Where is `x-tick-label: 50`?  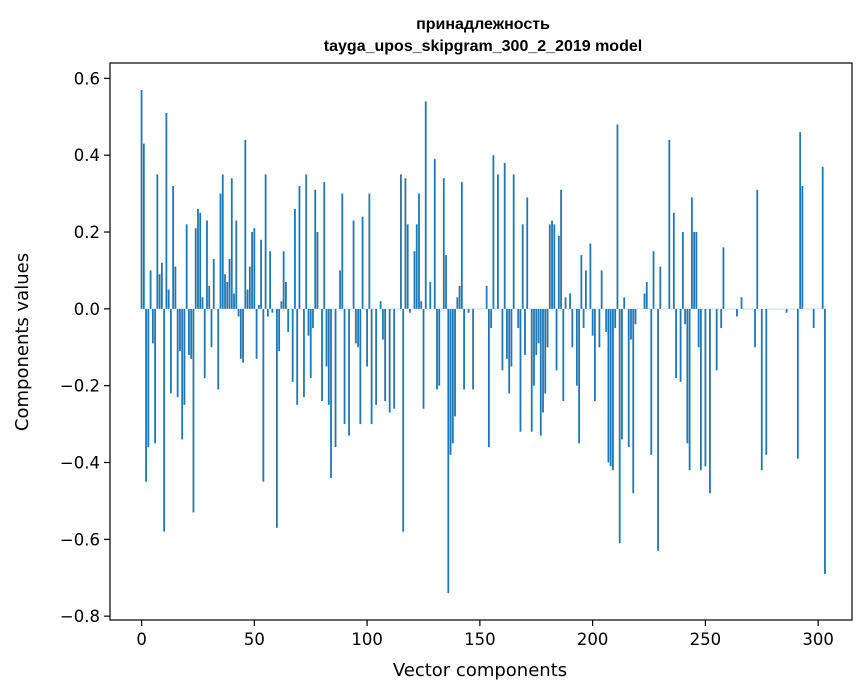
x-tick-label: 50 is located at coordinates (254, 639).